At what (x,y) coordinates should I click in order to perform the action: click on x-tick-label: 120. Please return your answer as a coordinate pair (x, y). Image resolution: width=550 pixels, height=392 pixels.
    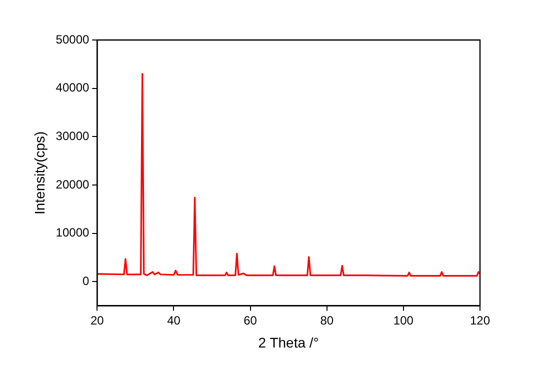
    Looking at the image, I should click on (480, 320).